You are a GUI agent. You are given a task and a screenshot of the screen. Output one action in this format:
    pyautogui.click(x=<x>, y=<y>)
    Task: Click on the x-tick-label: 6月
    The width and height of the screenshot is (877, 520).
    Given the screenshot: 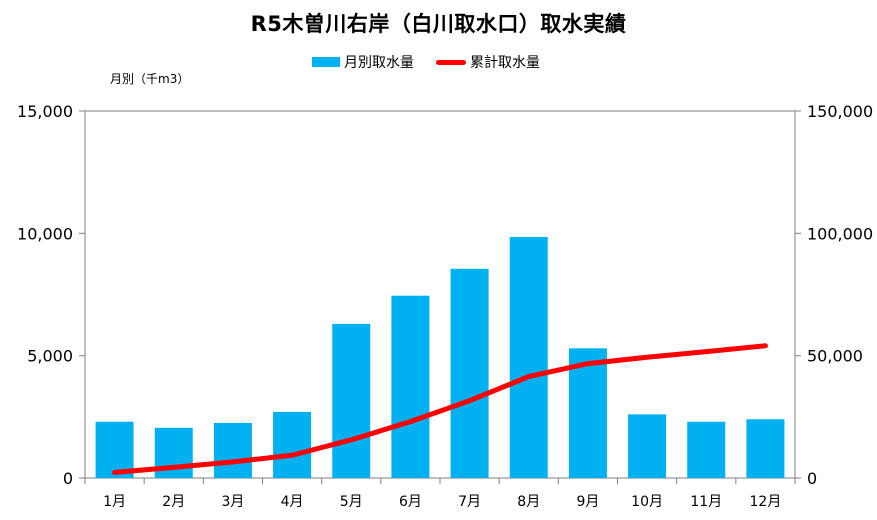 What is the action you would take?
    pyautogui.click(x=410, y=502)
    